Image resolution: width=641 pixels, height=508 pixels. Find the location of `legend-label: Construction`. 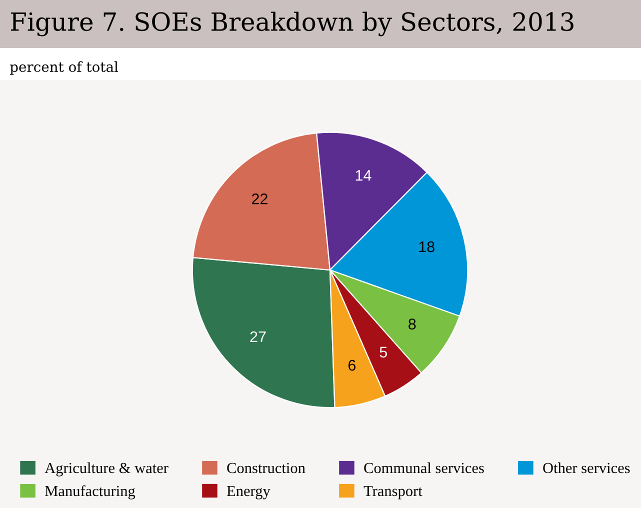

legend-label: Construction is located at coordinates (266, 468).